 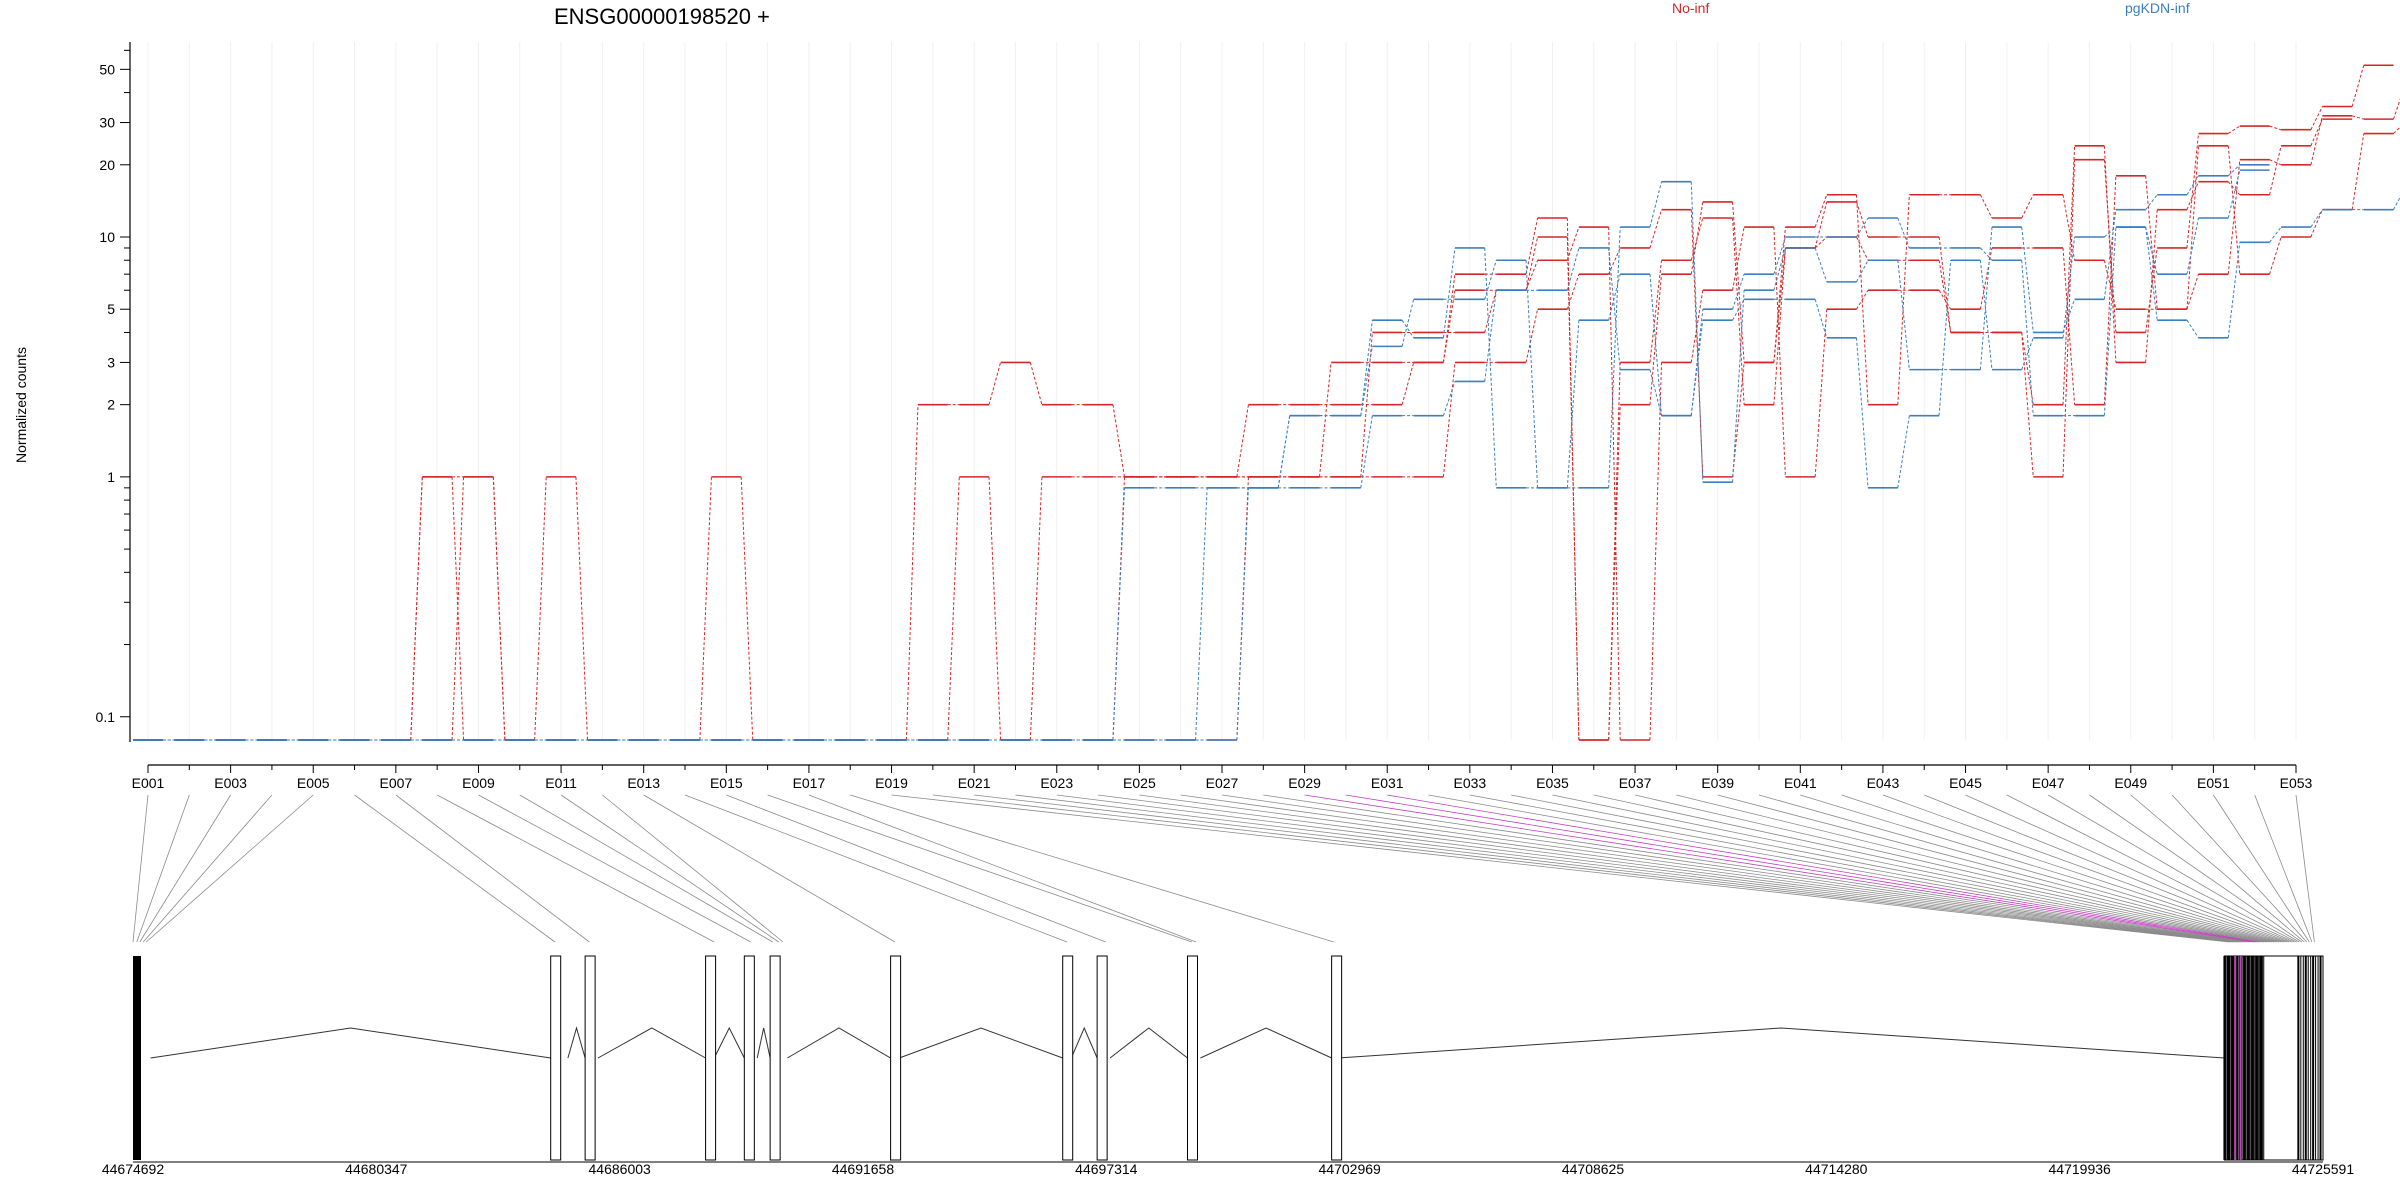 I want to click on x-tick-label: E027, so click(x=1222, y=783).